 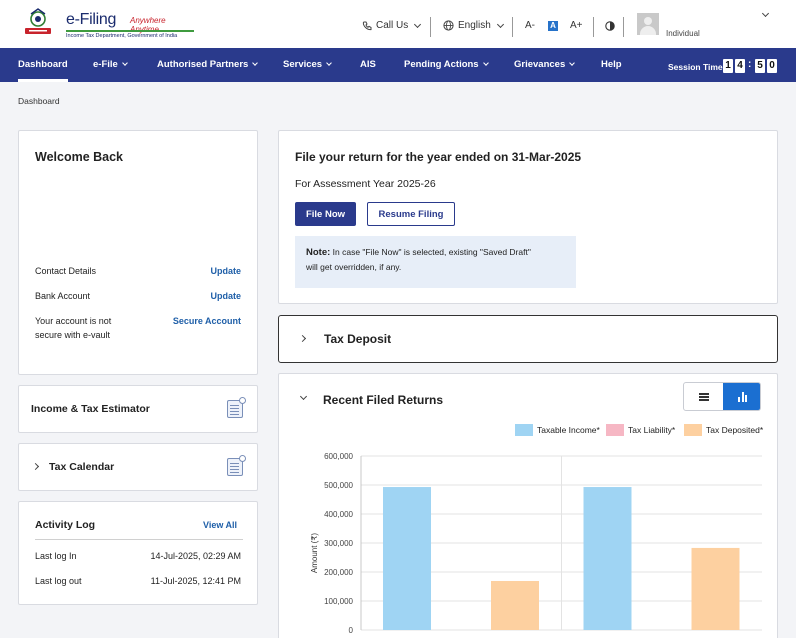 What do you see at coordinates (56, 556) in the screenshot?
I see `last-login-label: Last log In` at bounding box center [56, 556].